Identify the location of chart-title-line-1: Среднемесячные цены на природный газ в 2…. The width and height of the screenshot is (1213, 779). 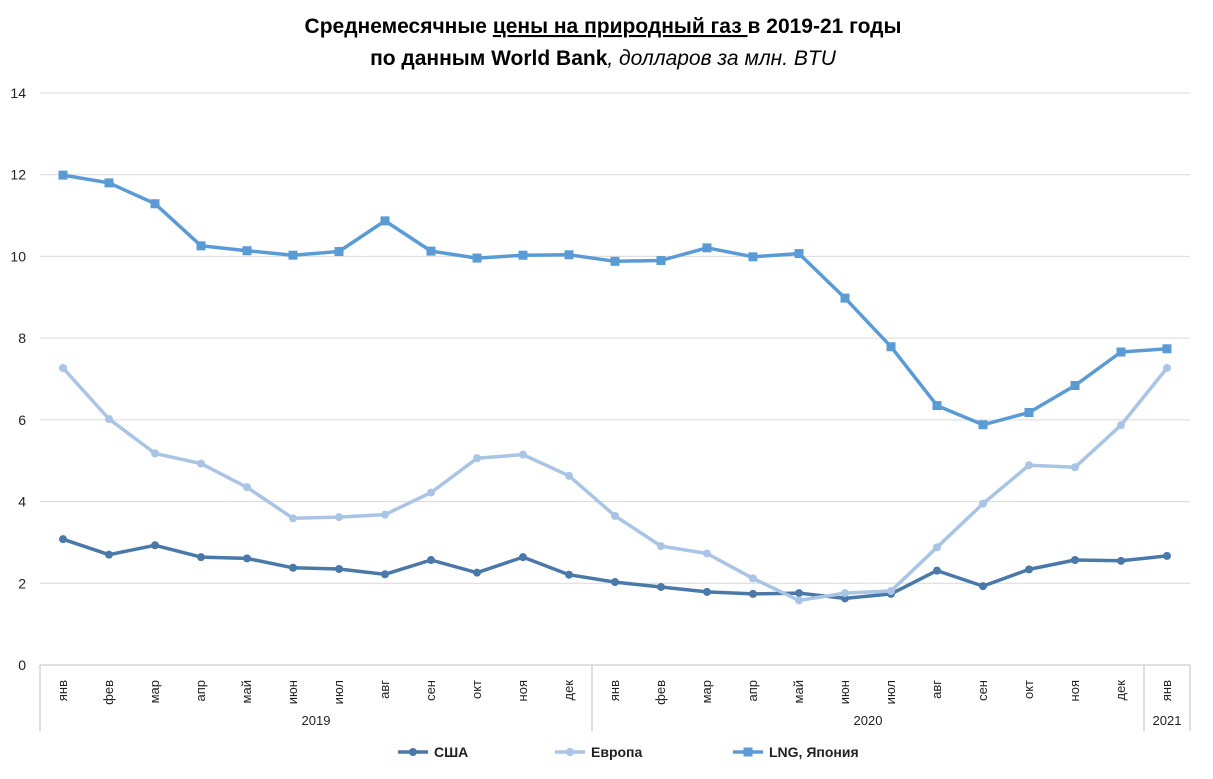
(603, 26).